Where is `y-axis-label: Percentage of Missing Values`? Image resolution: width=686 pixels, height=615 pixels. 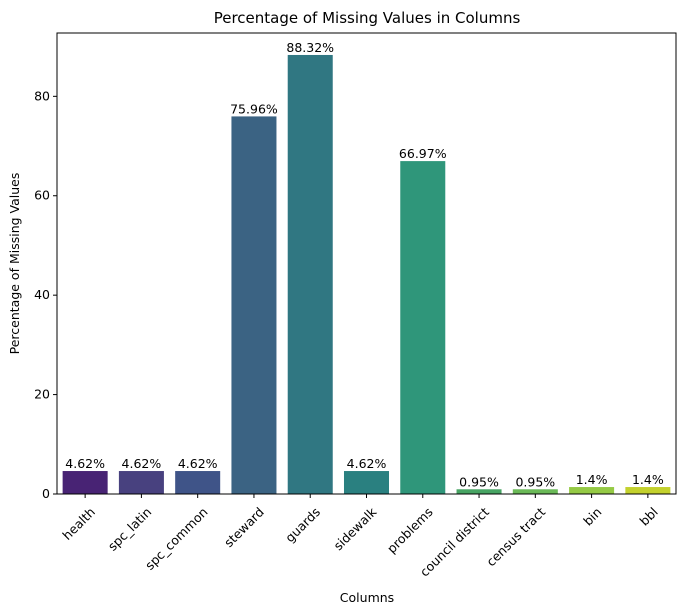 y-axis-label: Percentage of Missing Values is located at coordinates (14, 264).